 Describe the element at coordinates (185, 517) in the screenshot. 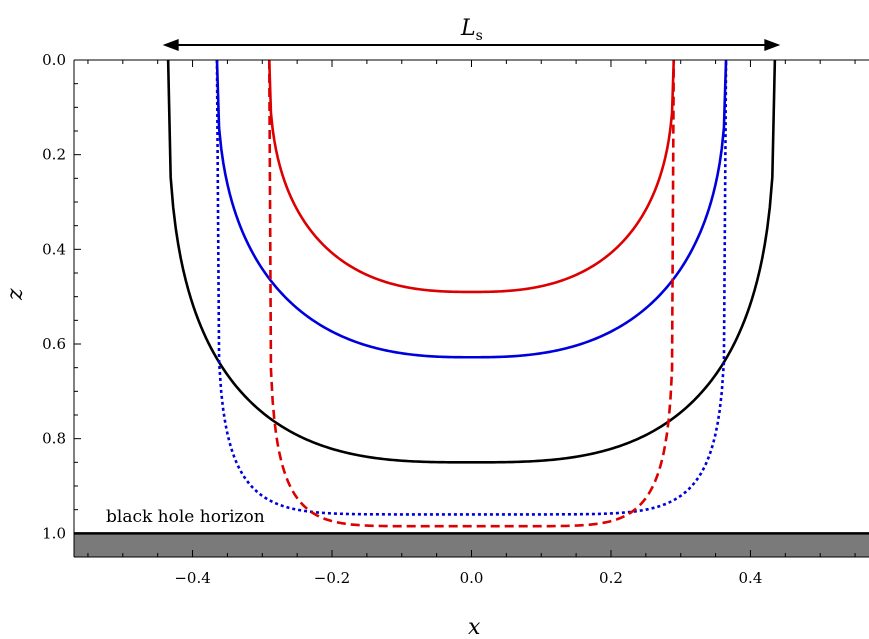

I see `horizon-label: black hole horizon` at that location.